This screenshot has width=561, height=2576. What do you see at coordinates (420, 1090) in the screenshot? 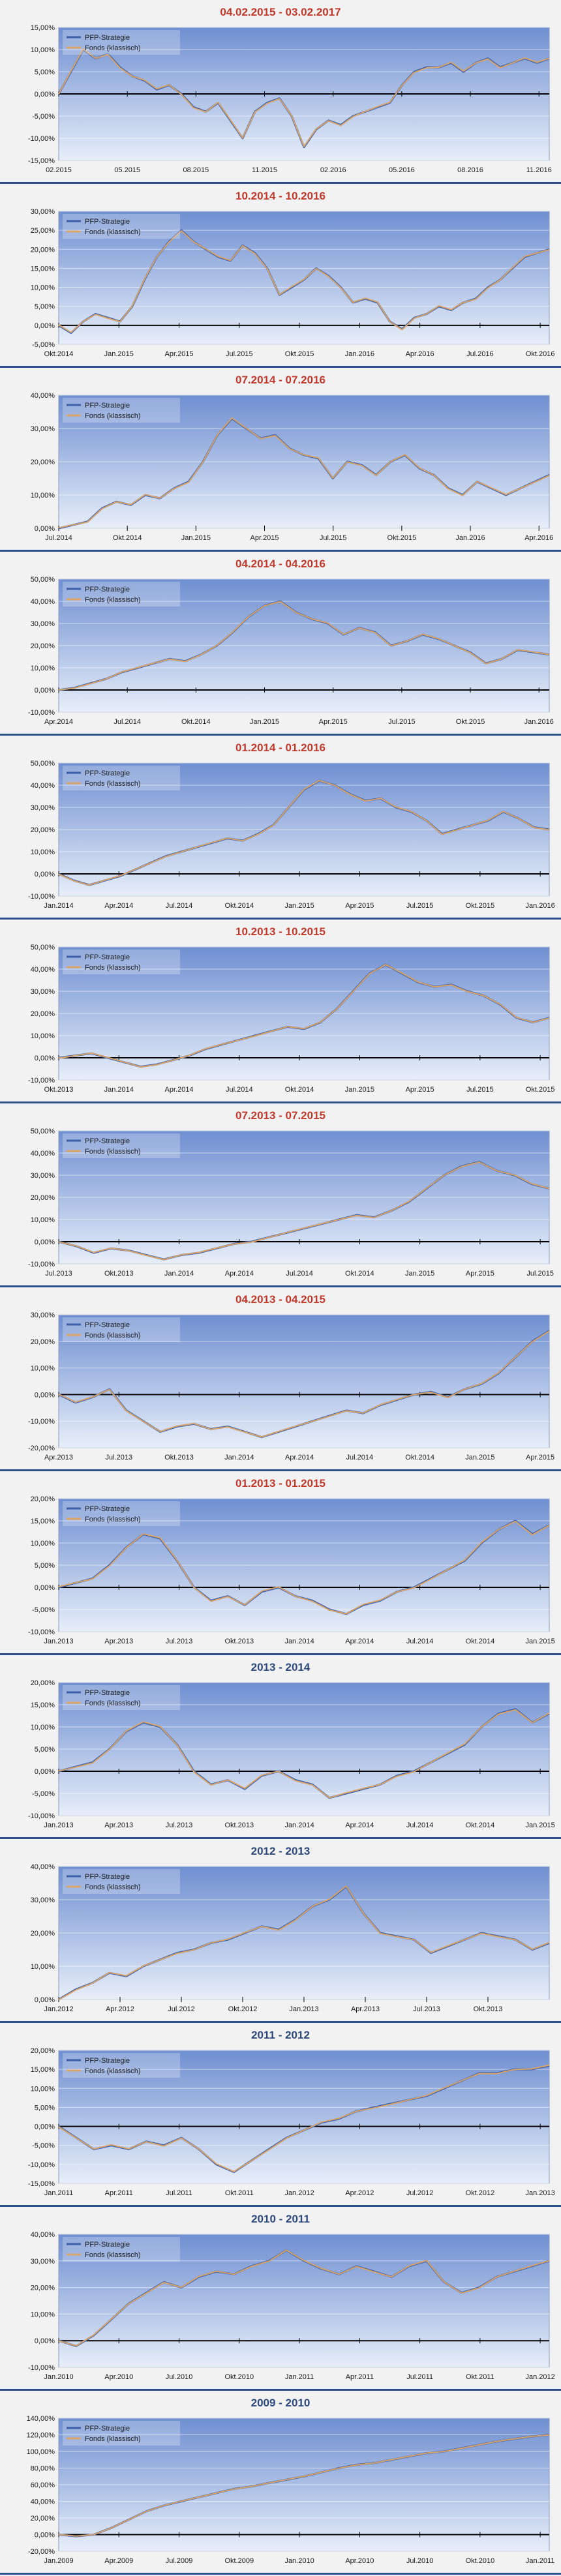
I see `x-tick-label: Apr.2015` at bounding box center [420, 1090].